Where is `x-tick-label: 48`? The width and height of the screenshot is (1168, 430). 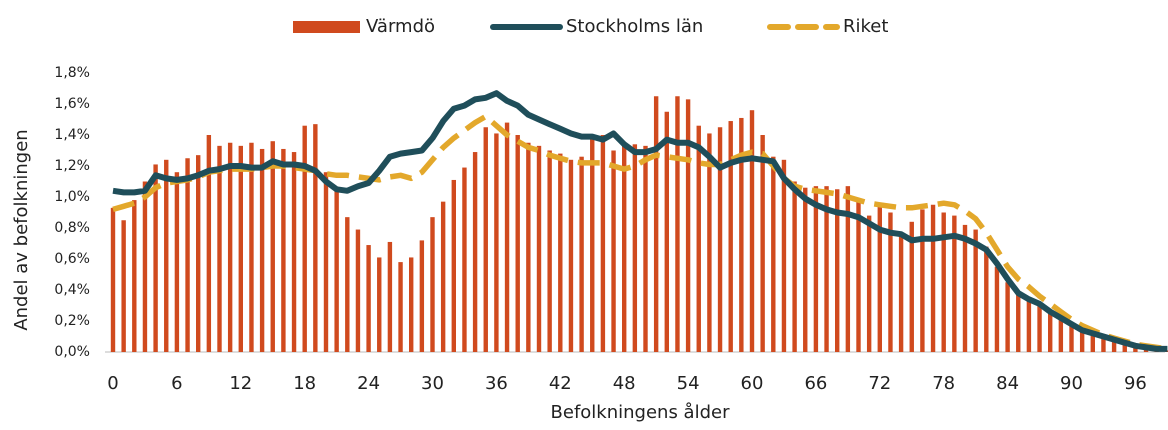 x-tick-label: 48 is located at coordinates (624, 383).